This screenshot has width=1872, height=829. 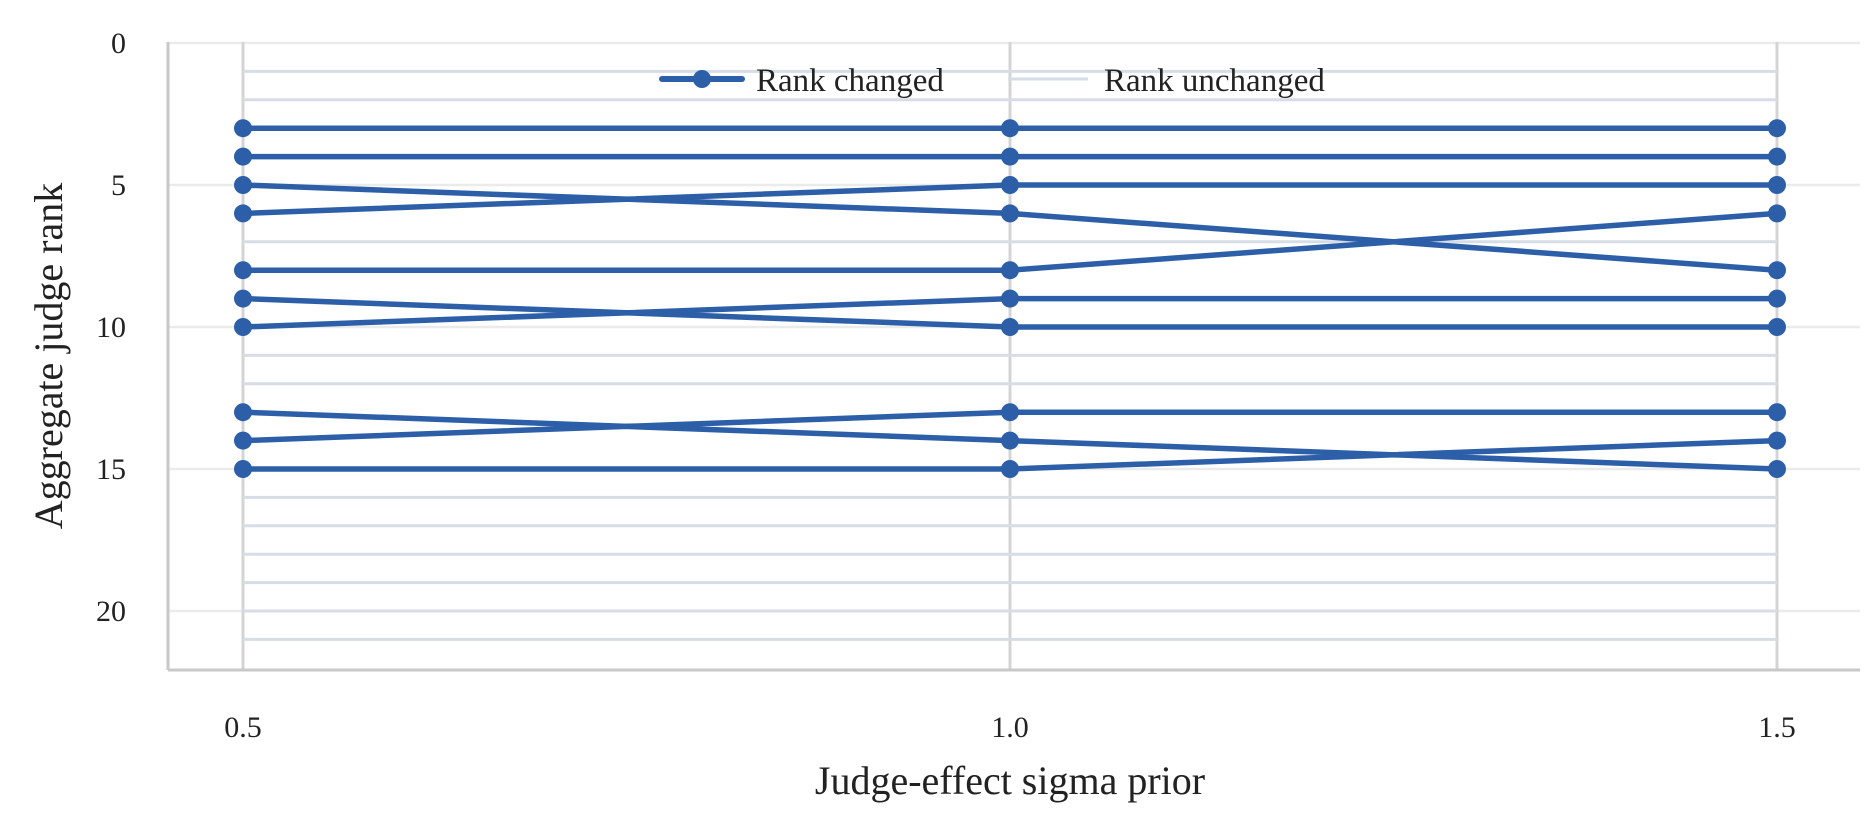 What do you see at coordinates (1777, 727) in the screenshot?
I see `x-tick-label-3: 1.5` at bounding box center [1777, 727].